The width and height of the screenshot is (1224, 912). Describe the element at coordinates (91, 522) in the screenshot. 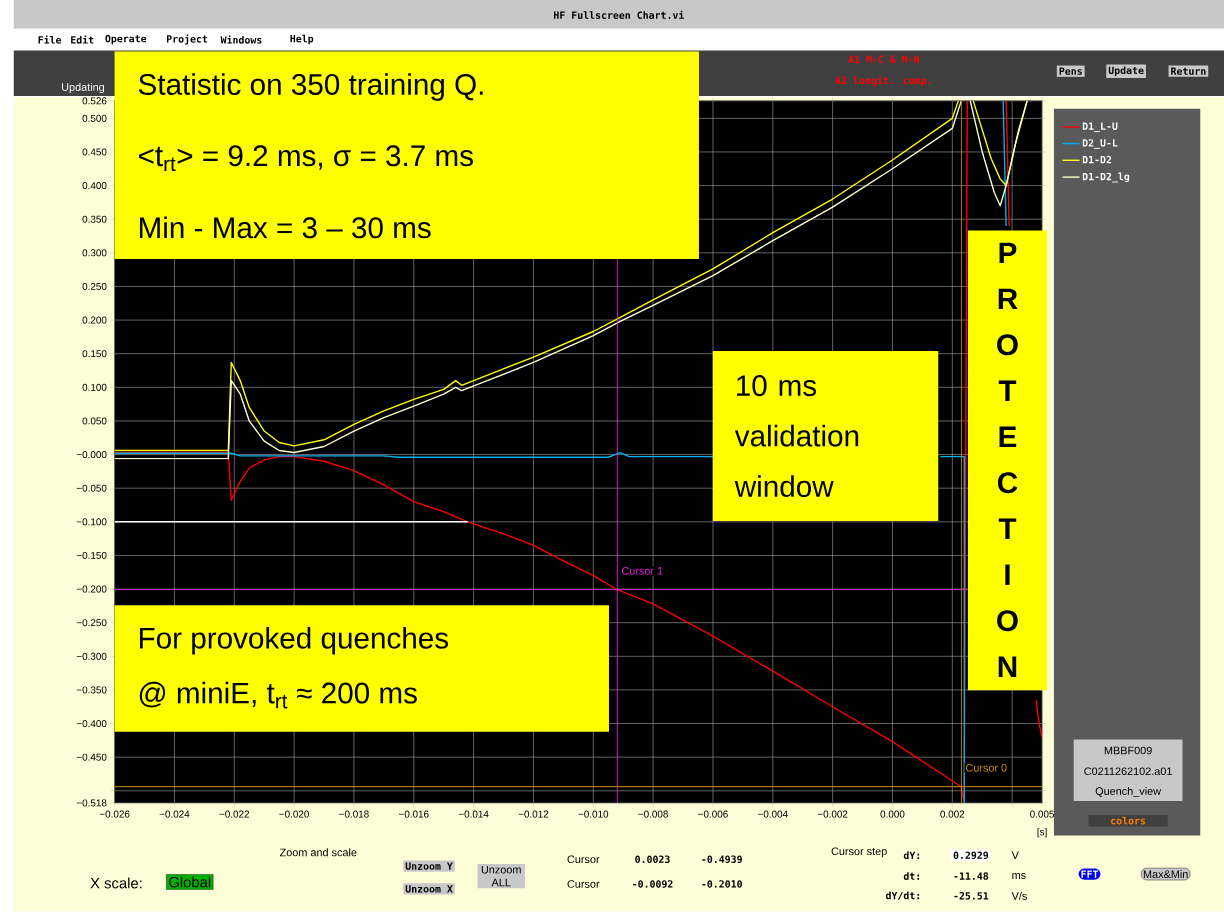

I see `y-tick-label: −0.100` at that location.